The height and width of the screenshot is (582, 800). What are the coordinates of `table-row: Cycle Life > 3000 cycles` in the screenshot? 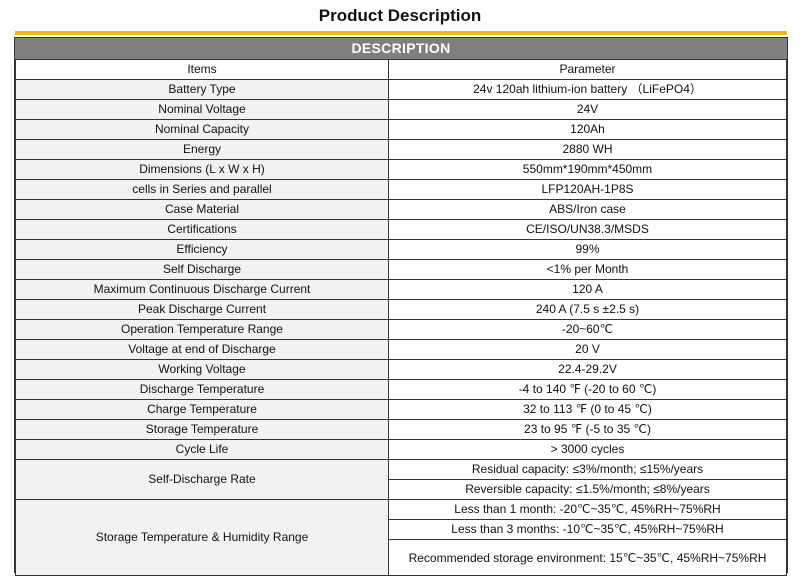 It's located at (401, 449).